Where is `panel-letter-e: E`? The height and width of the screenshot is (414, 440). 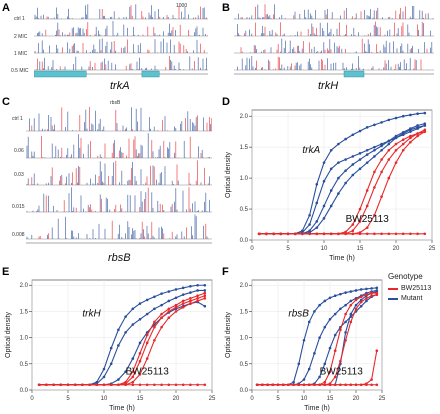 panel-letter-e: E is located at coordinates (6, 272).